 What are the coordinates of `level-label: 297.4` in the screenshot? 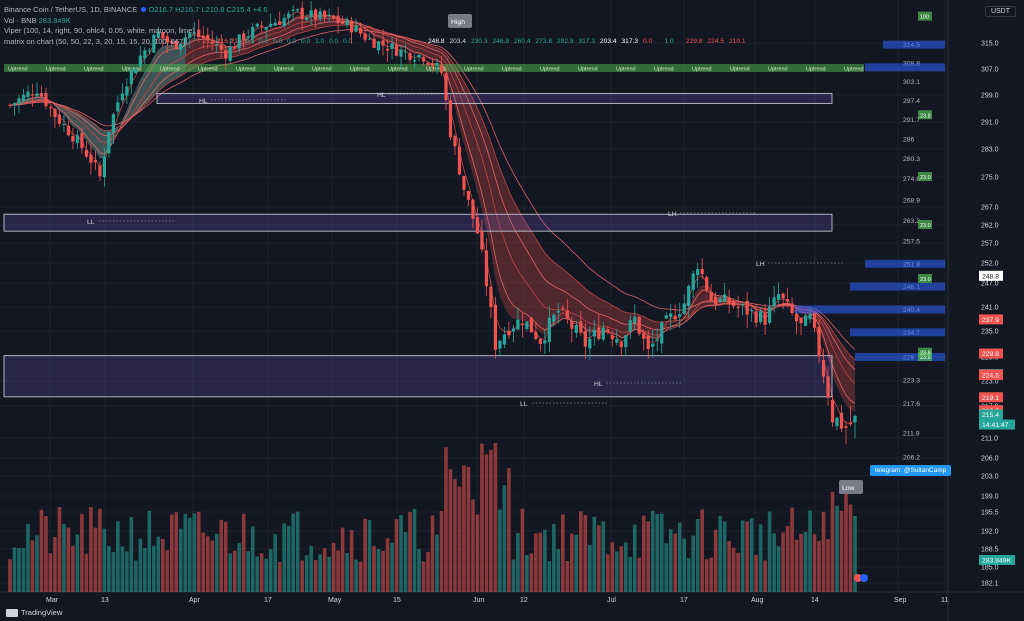 It's located at (911, 101).